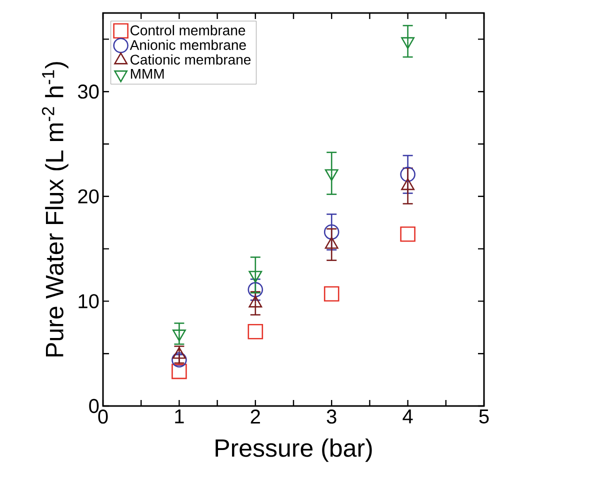 This screenshot has width=591, height=493. What do you see at coordinates (179, 417) in the screenshot?
I see `x-tick-label: 1` at bounding box center [179, 417].